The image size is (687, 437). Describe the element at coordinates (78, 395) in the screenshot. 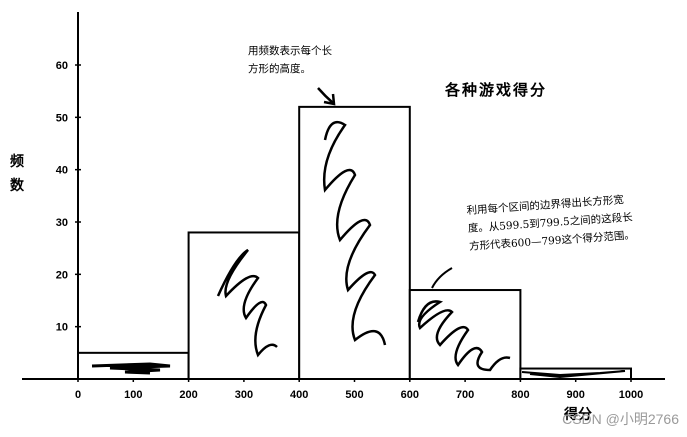

I see `x-tick-label: 0` at that location.